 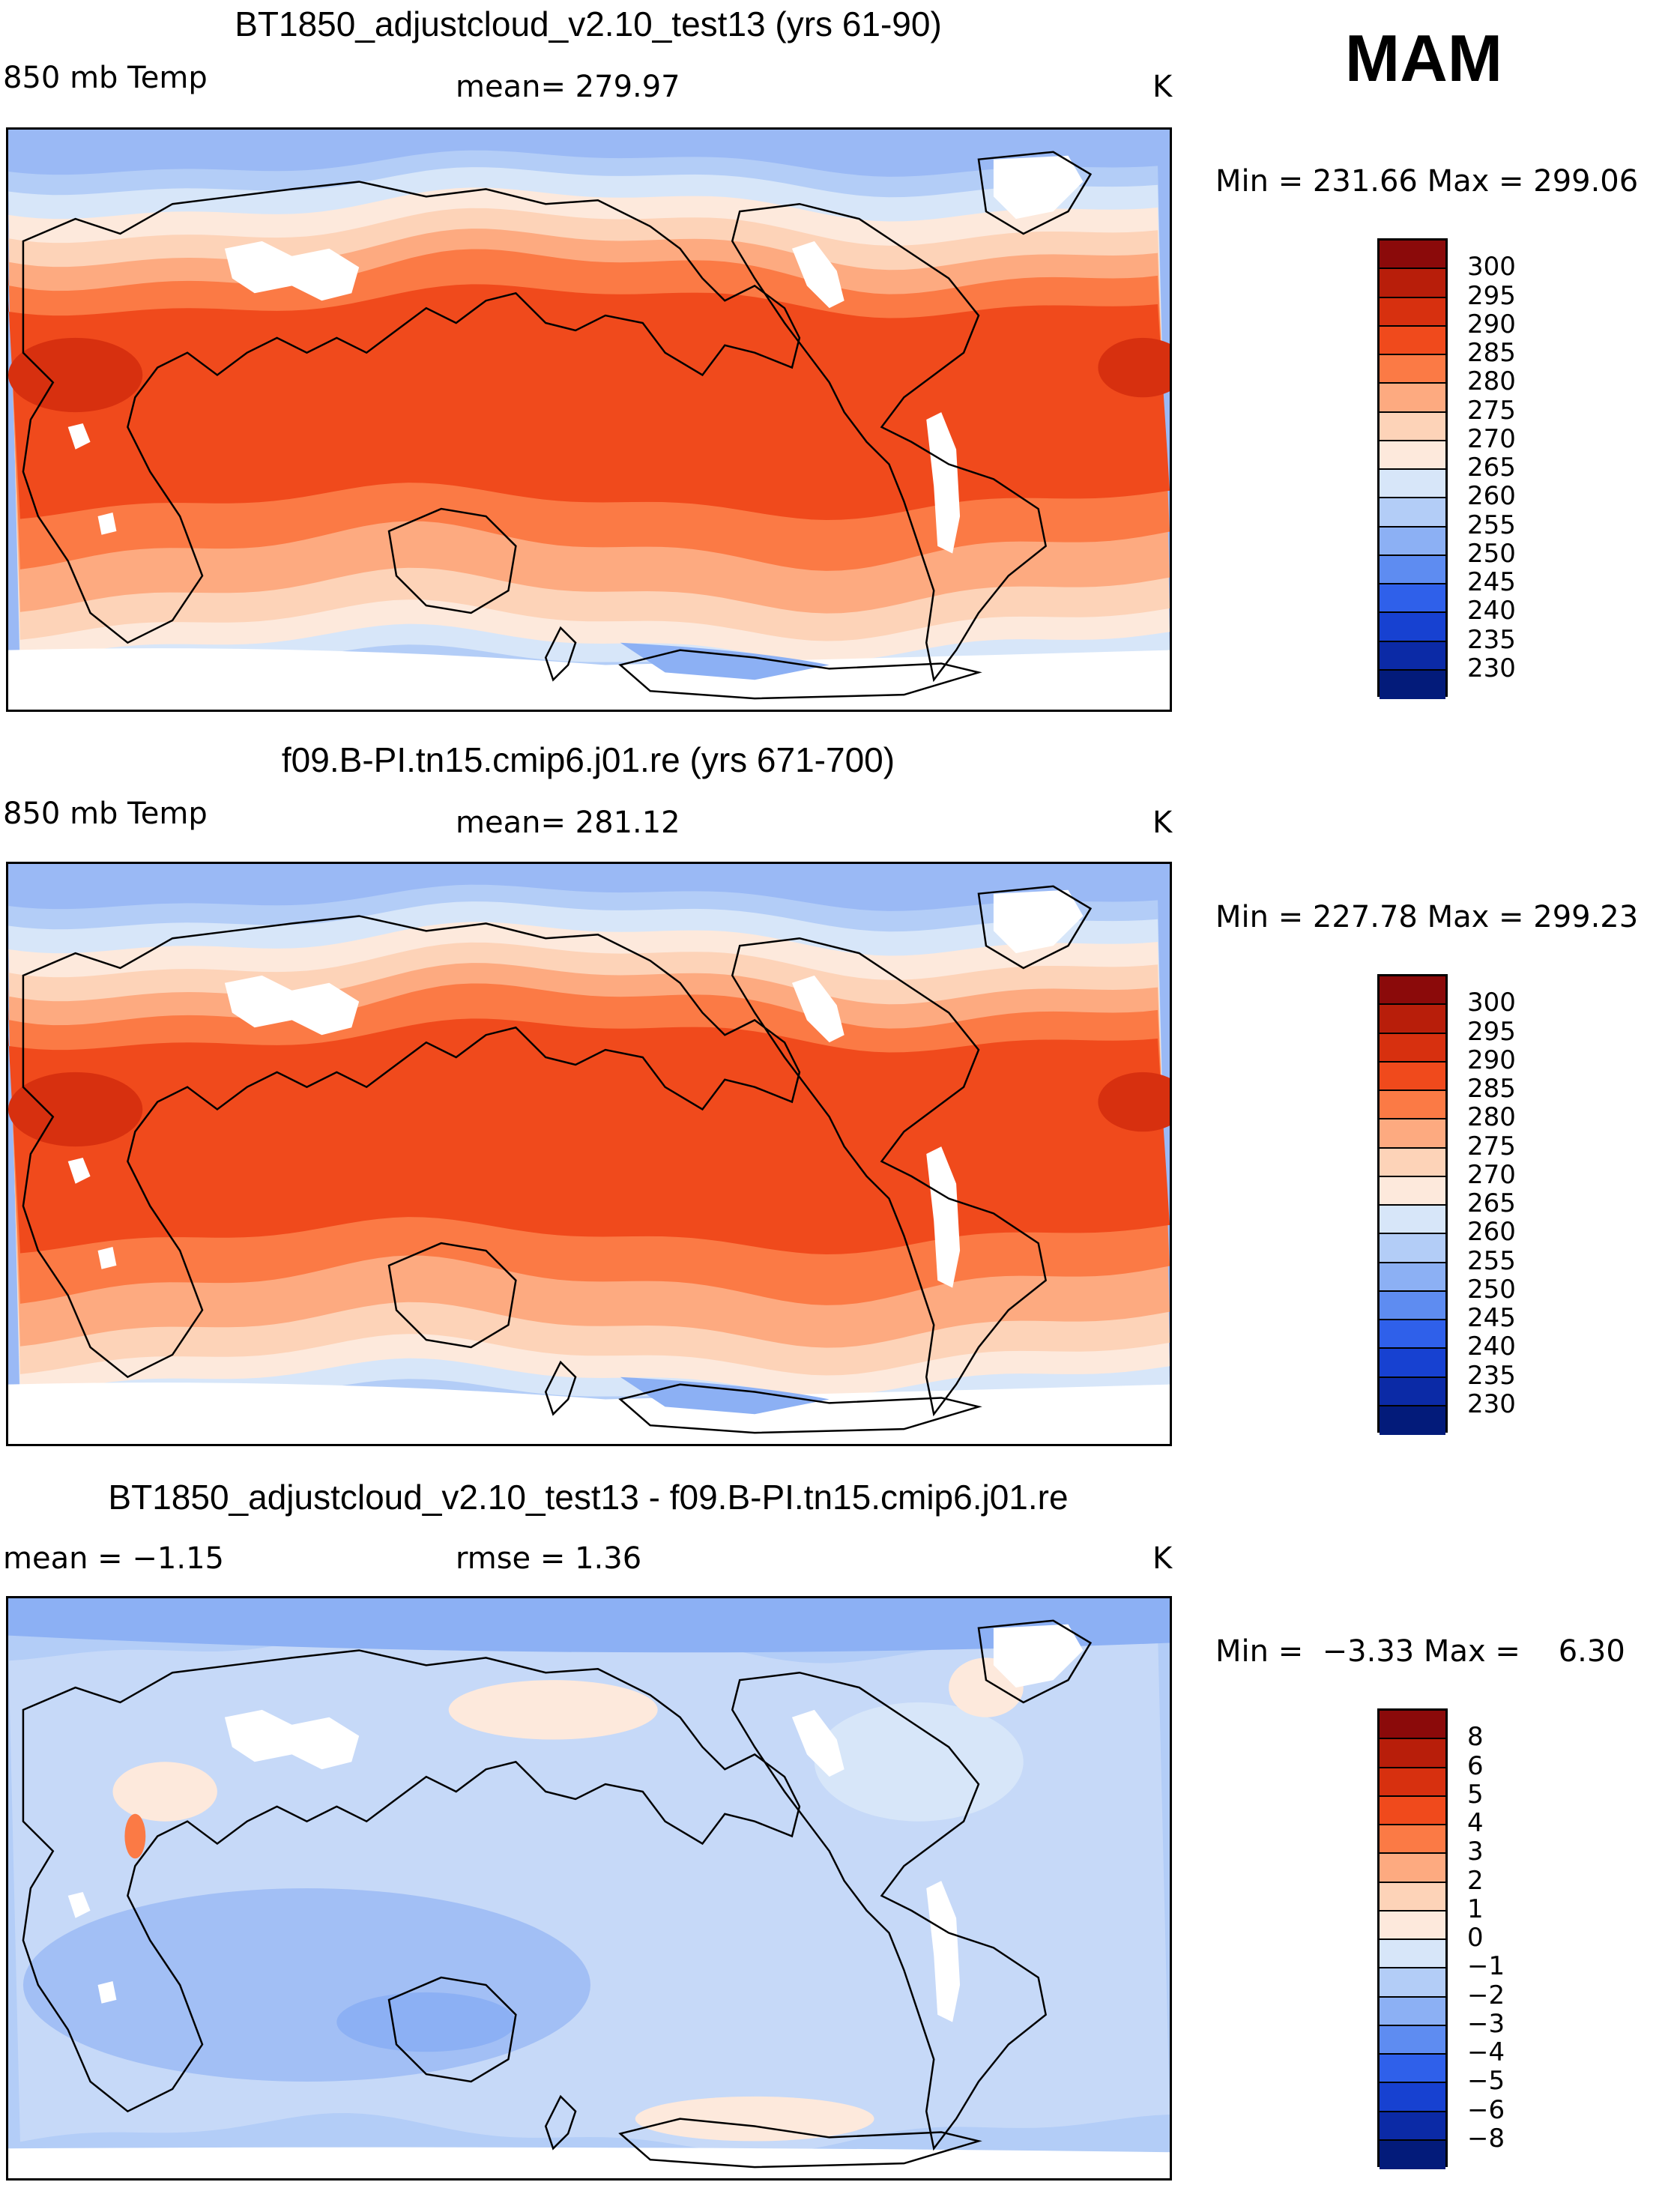 What do you see at coordinates (549, 1558) in the screenshot?
I see `rmse-label: rmse = 1.36` at bounding box center [549, 1558].